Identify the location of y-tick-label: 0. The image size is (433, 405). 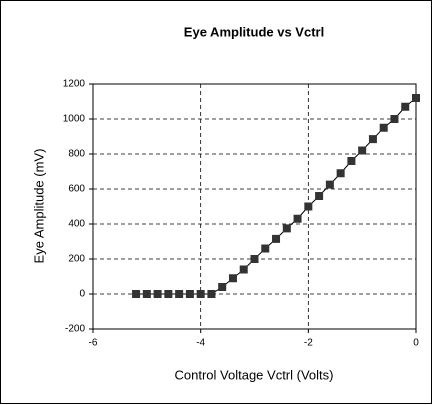
(82, 294).